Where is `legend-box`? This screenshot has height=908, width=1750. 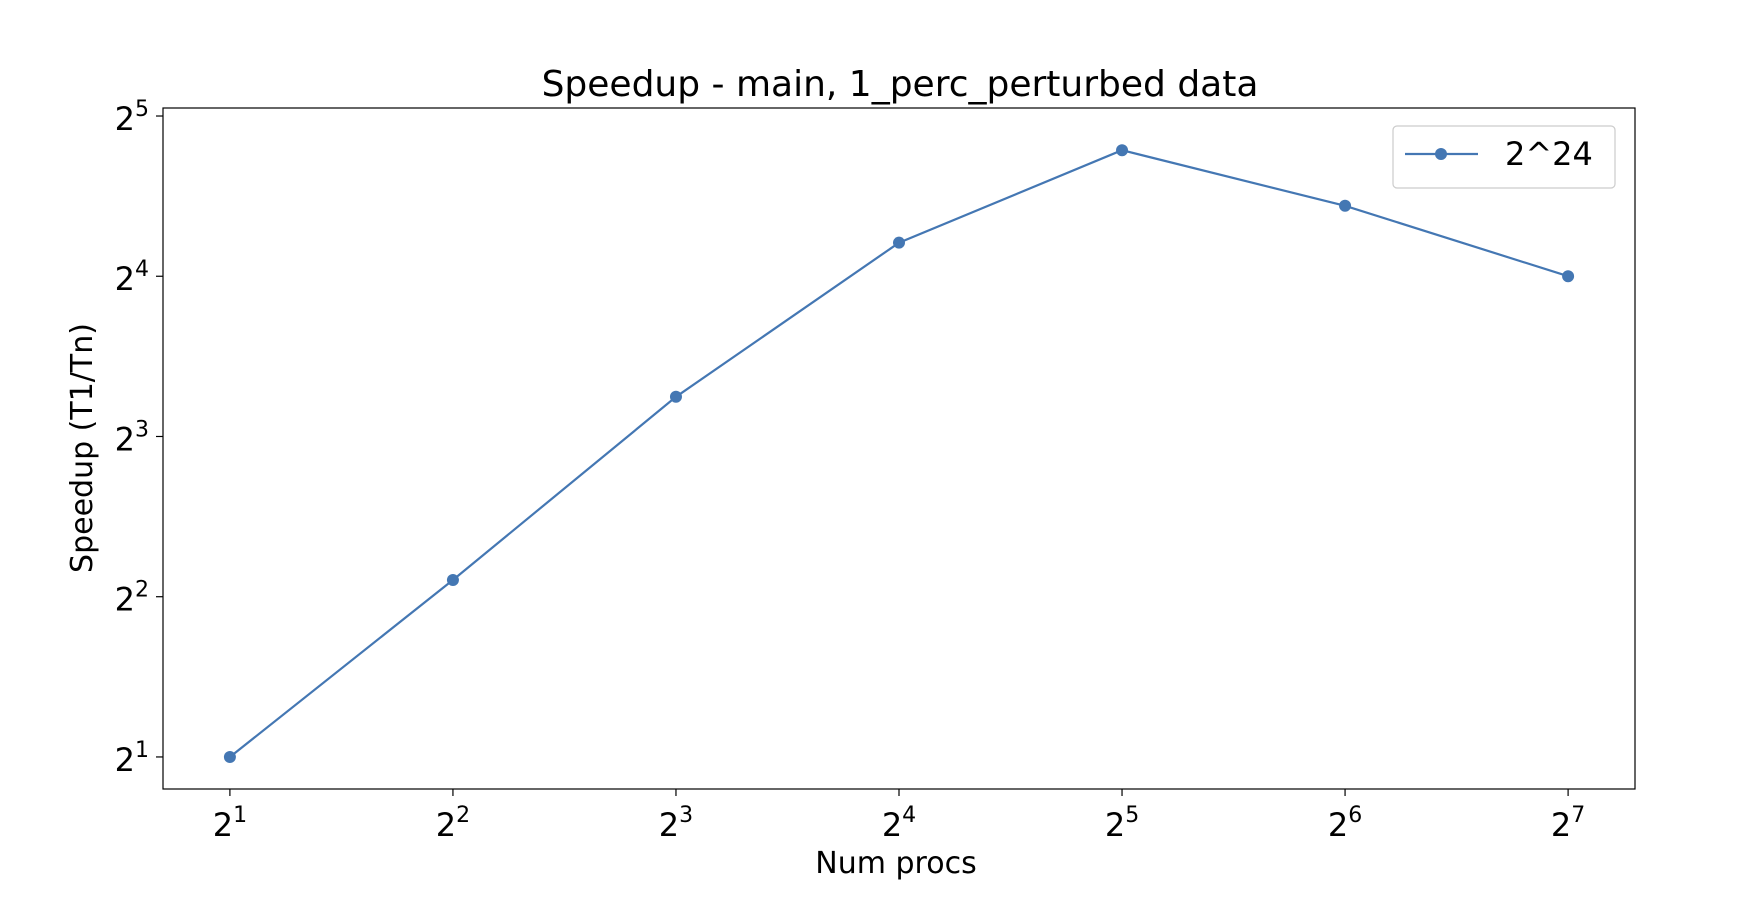
legend-box is located at coordinates (1504, 157).